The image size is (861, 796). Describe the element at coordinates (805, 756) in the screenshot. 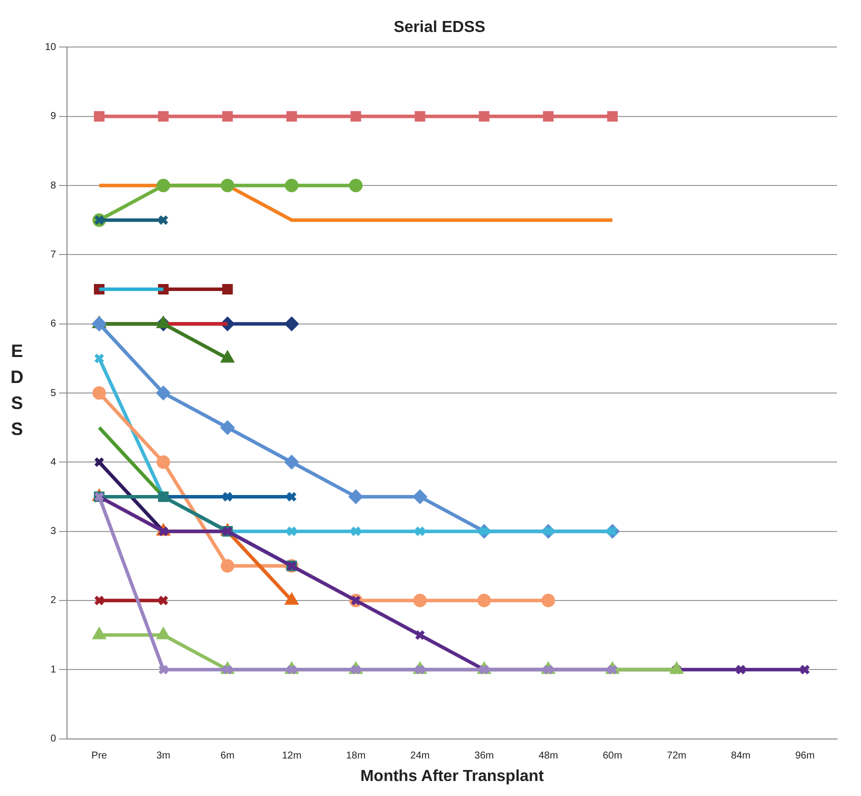

I see `x-tick-label: 96m` at that location.